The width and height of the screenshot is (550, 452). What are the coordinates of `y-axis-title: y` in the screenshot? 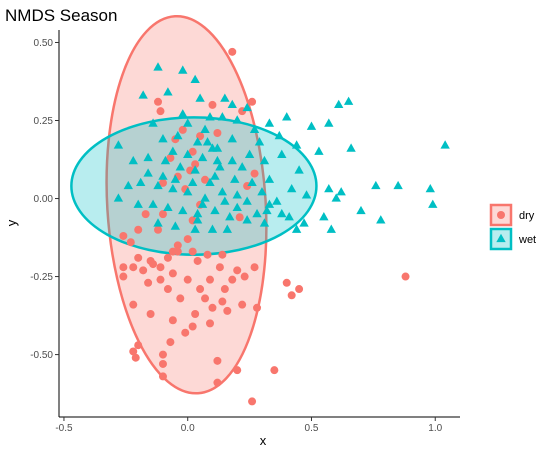 It's located at (11, 222).